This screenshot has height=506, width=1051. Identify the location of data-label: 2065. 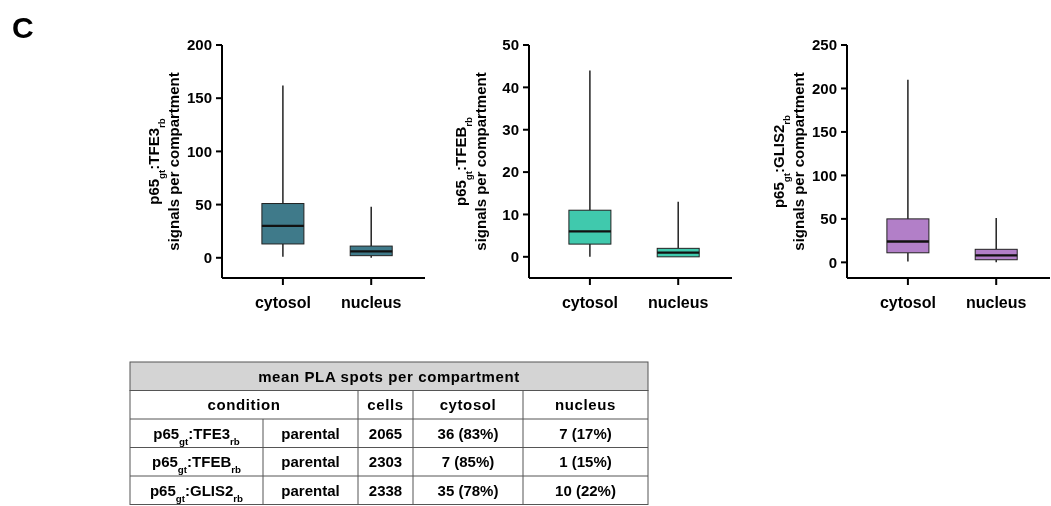
(385, 433).